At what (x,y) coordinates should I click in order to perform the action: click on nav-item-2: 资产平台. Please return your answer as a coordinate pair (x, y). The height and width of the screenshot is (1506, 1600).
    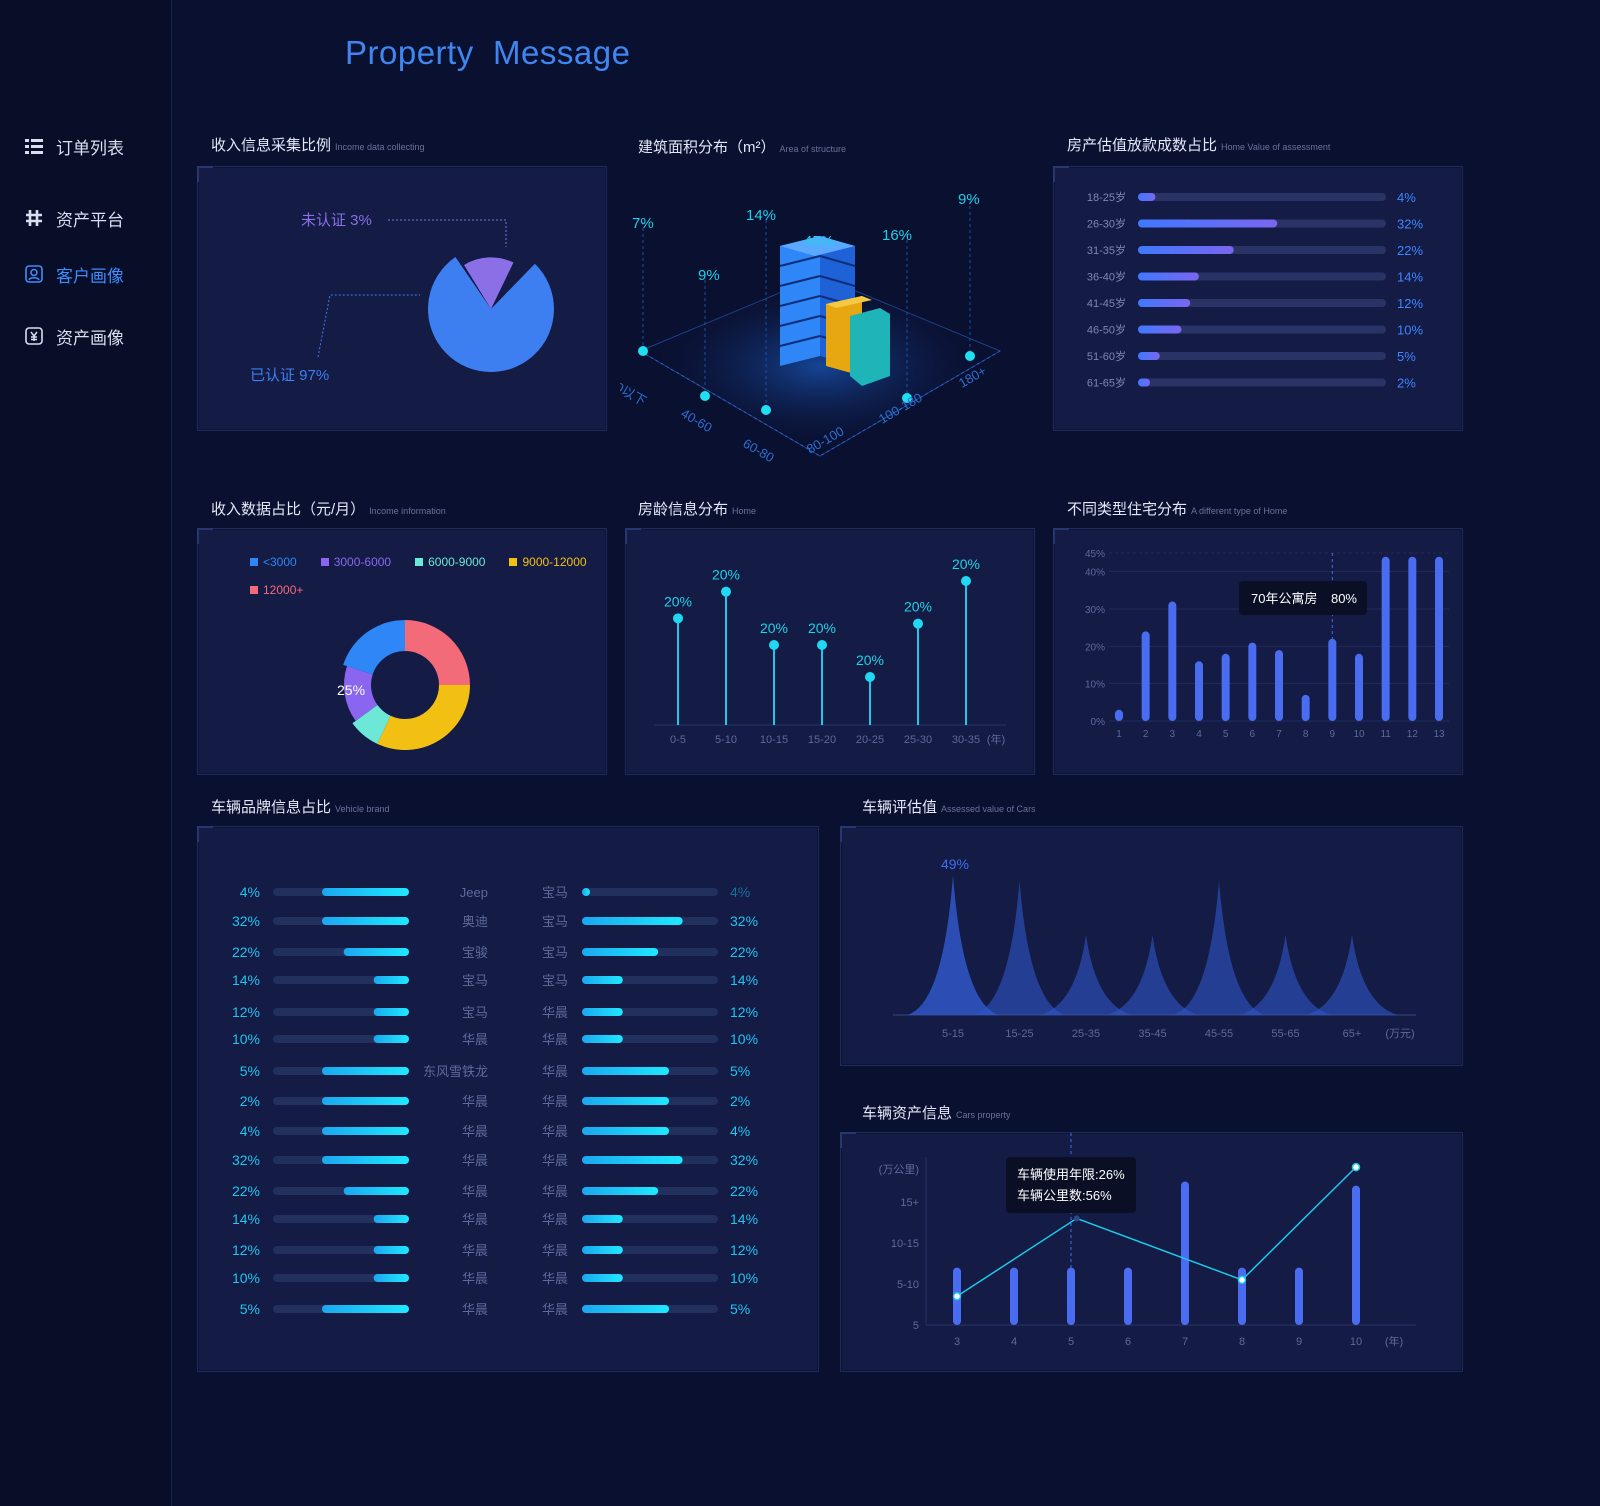
    Looking at the image, I should click on (74, 218).